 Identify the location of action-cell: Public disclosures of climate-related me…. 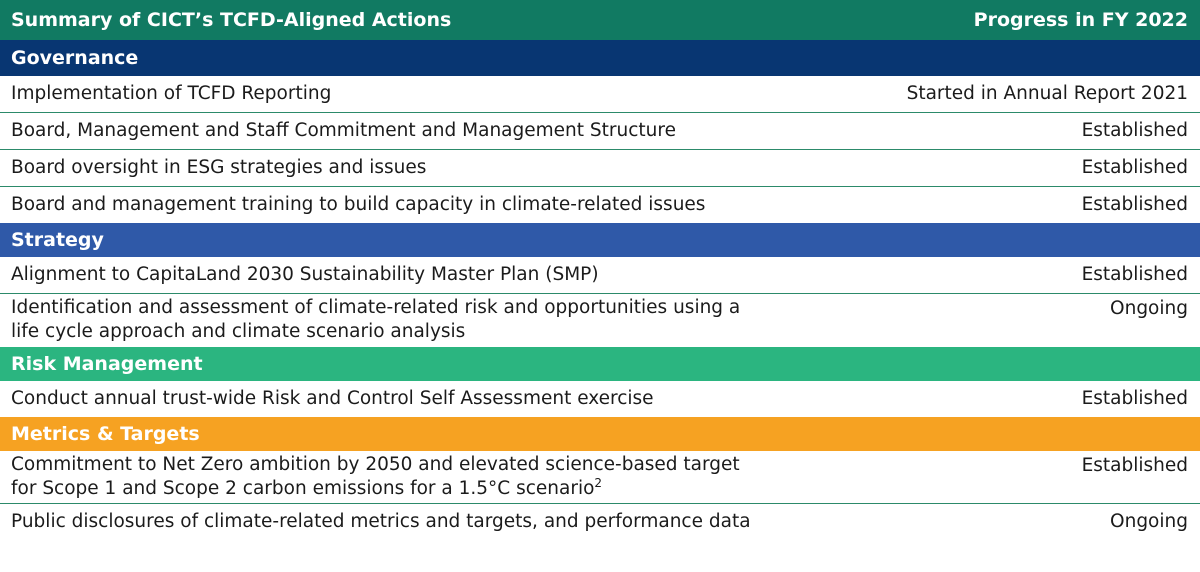
(381, 521).